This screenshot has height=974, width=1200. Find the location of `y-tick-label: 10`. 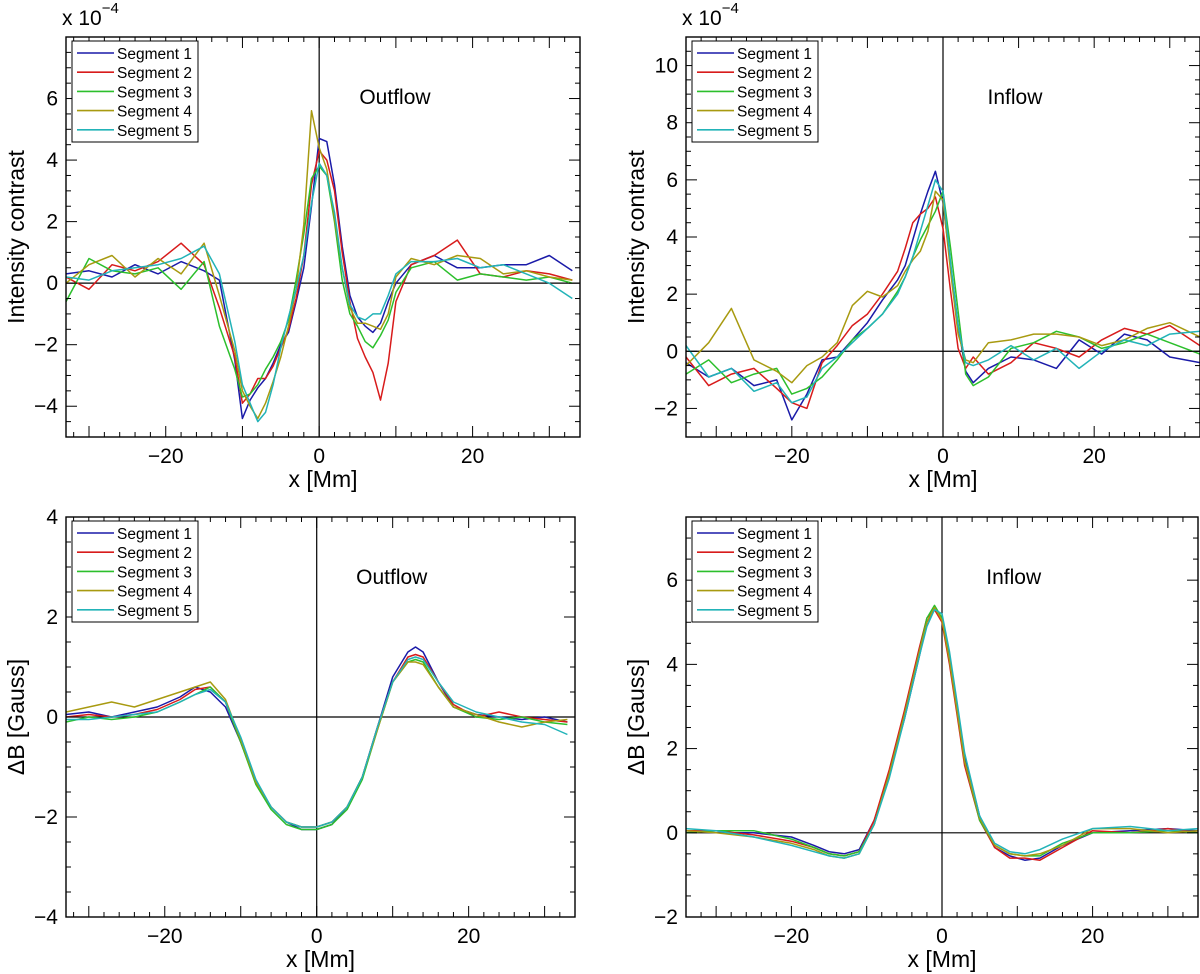

y-tick-label: 10 is located at coordinates (666, 66).